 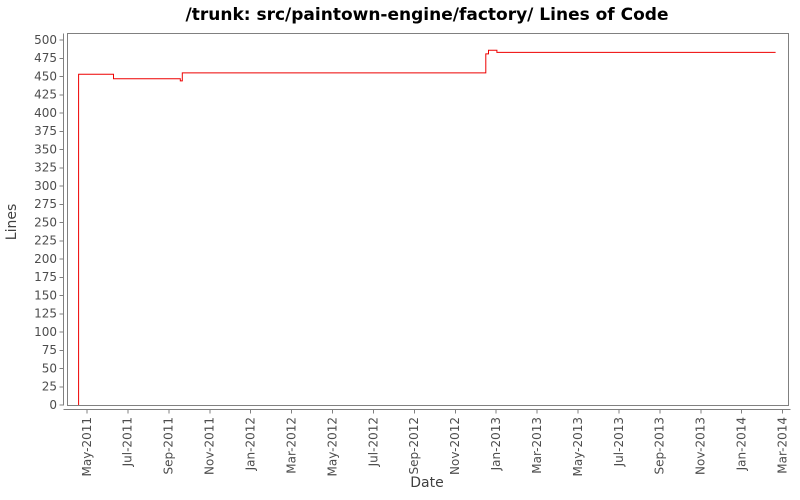 I want to click on x-tick-label: Jan-2013, so click(x=496, y=444).